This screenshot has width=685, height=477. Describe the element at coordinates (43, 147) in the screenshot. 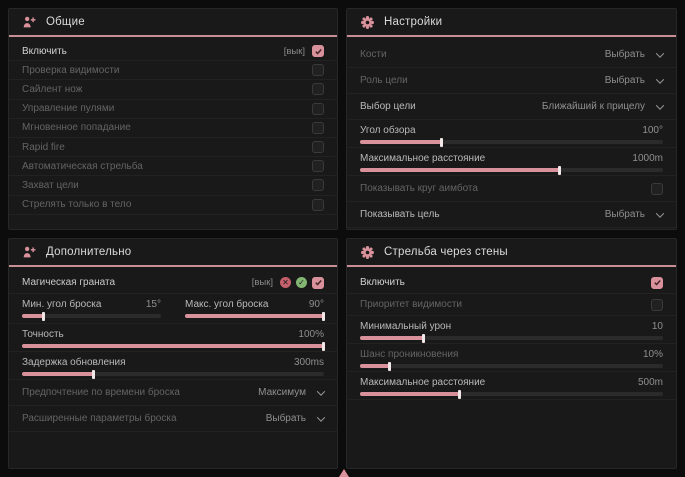

I see `row-label: Rapid fire` at that location.